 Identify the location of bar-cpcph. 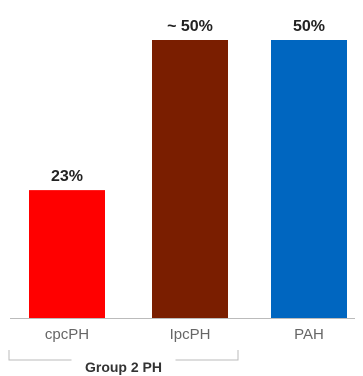
(67, 254).